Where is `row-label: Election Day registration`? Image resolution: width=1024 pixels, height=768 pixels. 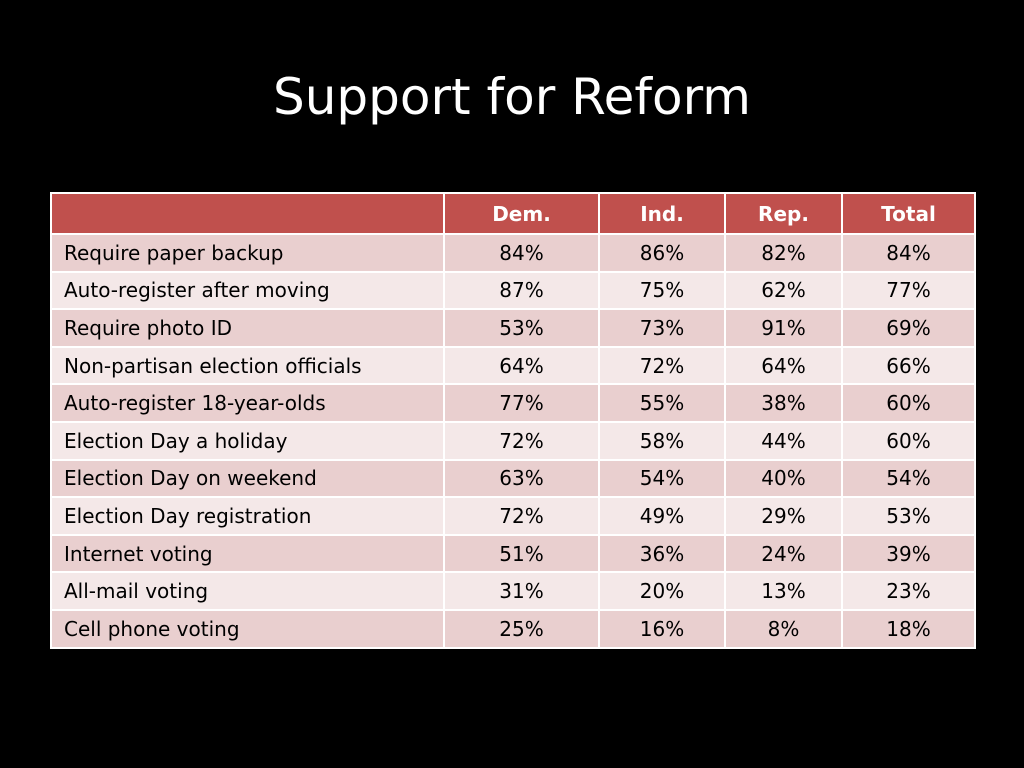
row-label: Election Day registration is located at coordinates (247, 516).